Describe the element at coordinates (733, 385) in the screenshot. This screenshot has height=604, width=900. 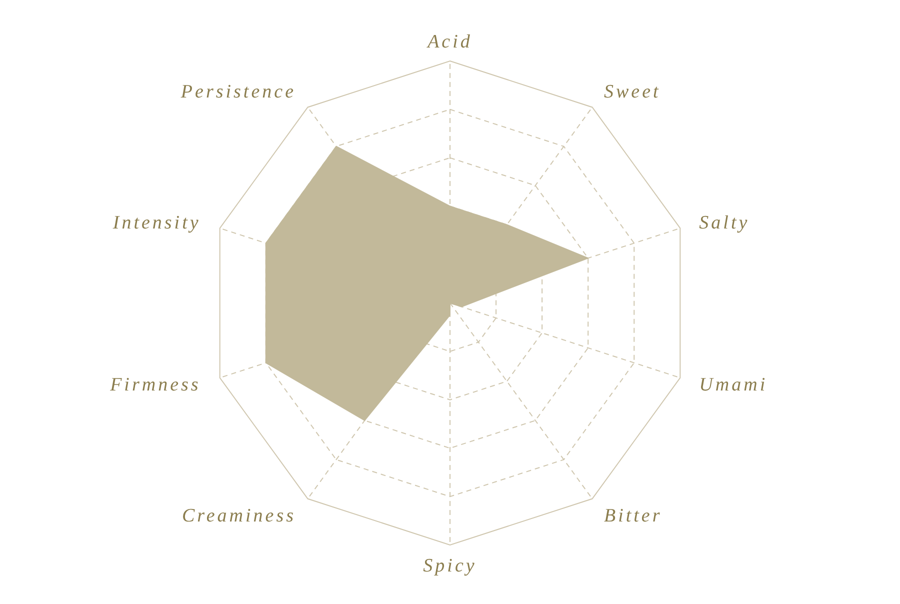
I see `spoke-label: Umami` at that location.